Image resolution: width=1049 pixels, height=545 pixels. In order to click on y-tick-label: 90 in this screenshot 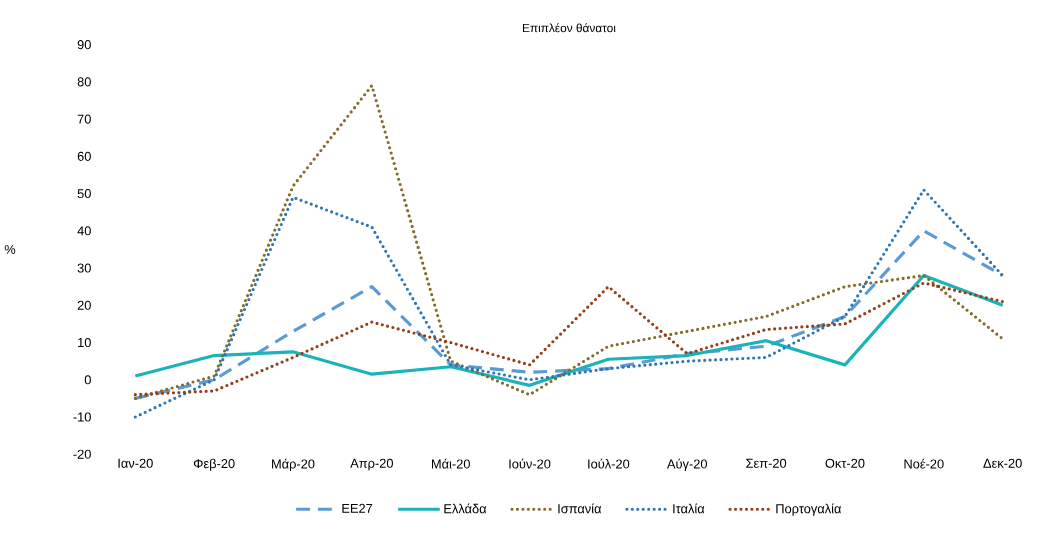, I will do `click(84, 44)`.